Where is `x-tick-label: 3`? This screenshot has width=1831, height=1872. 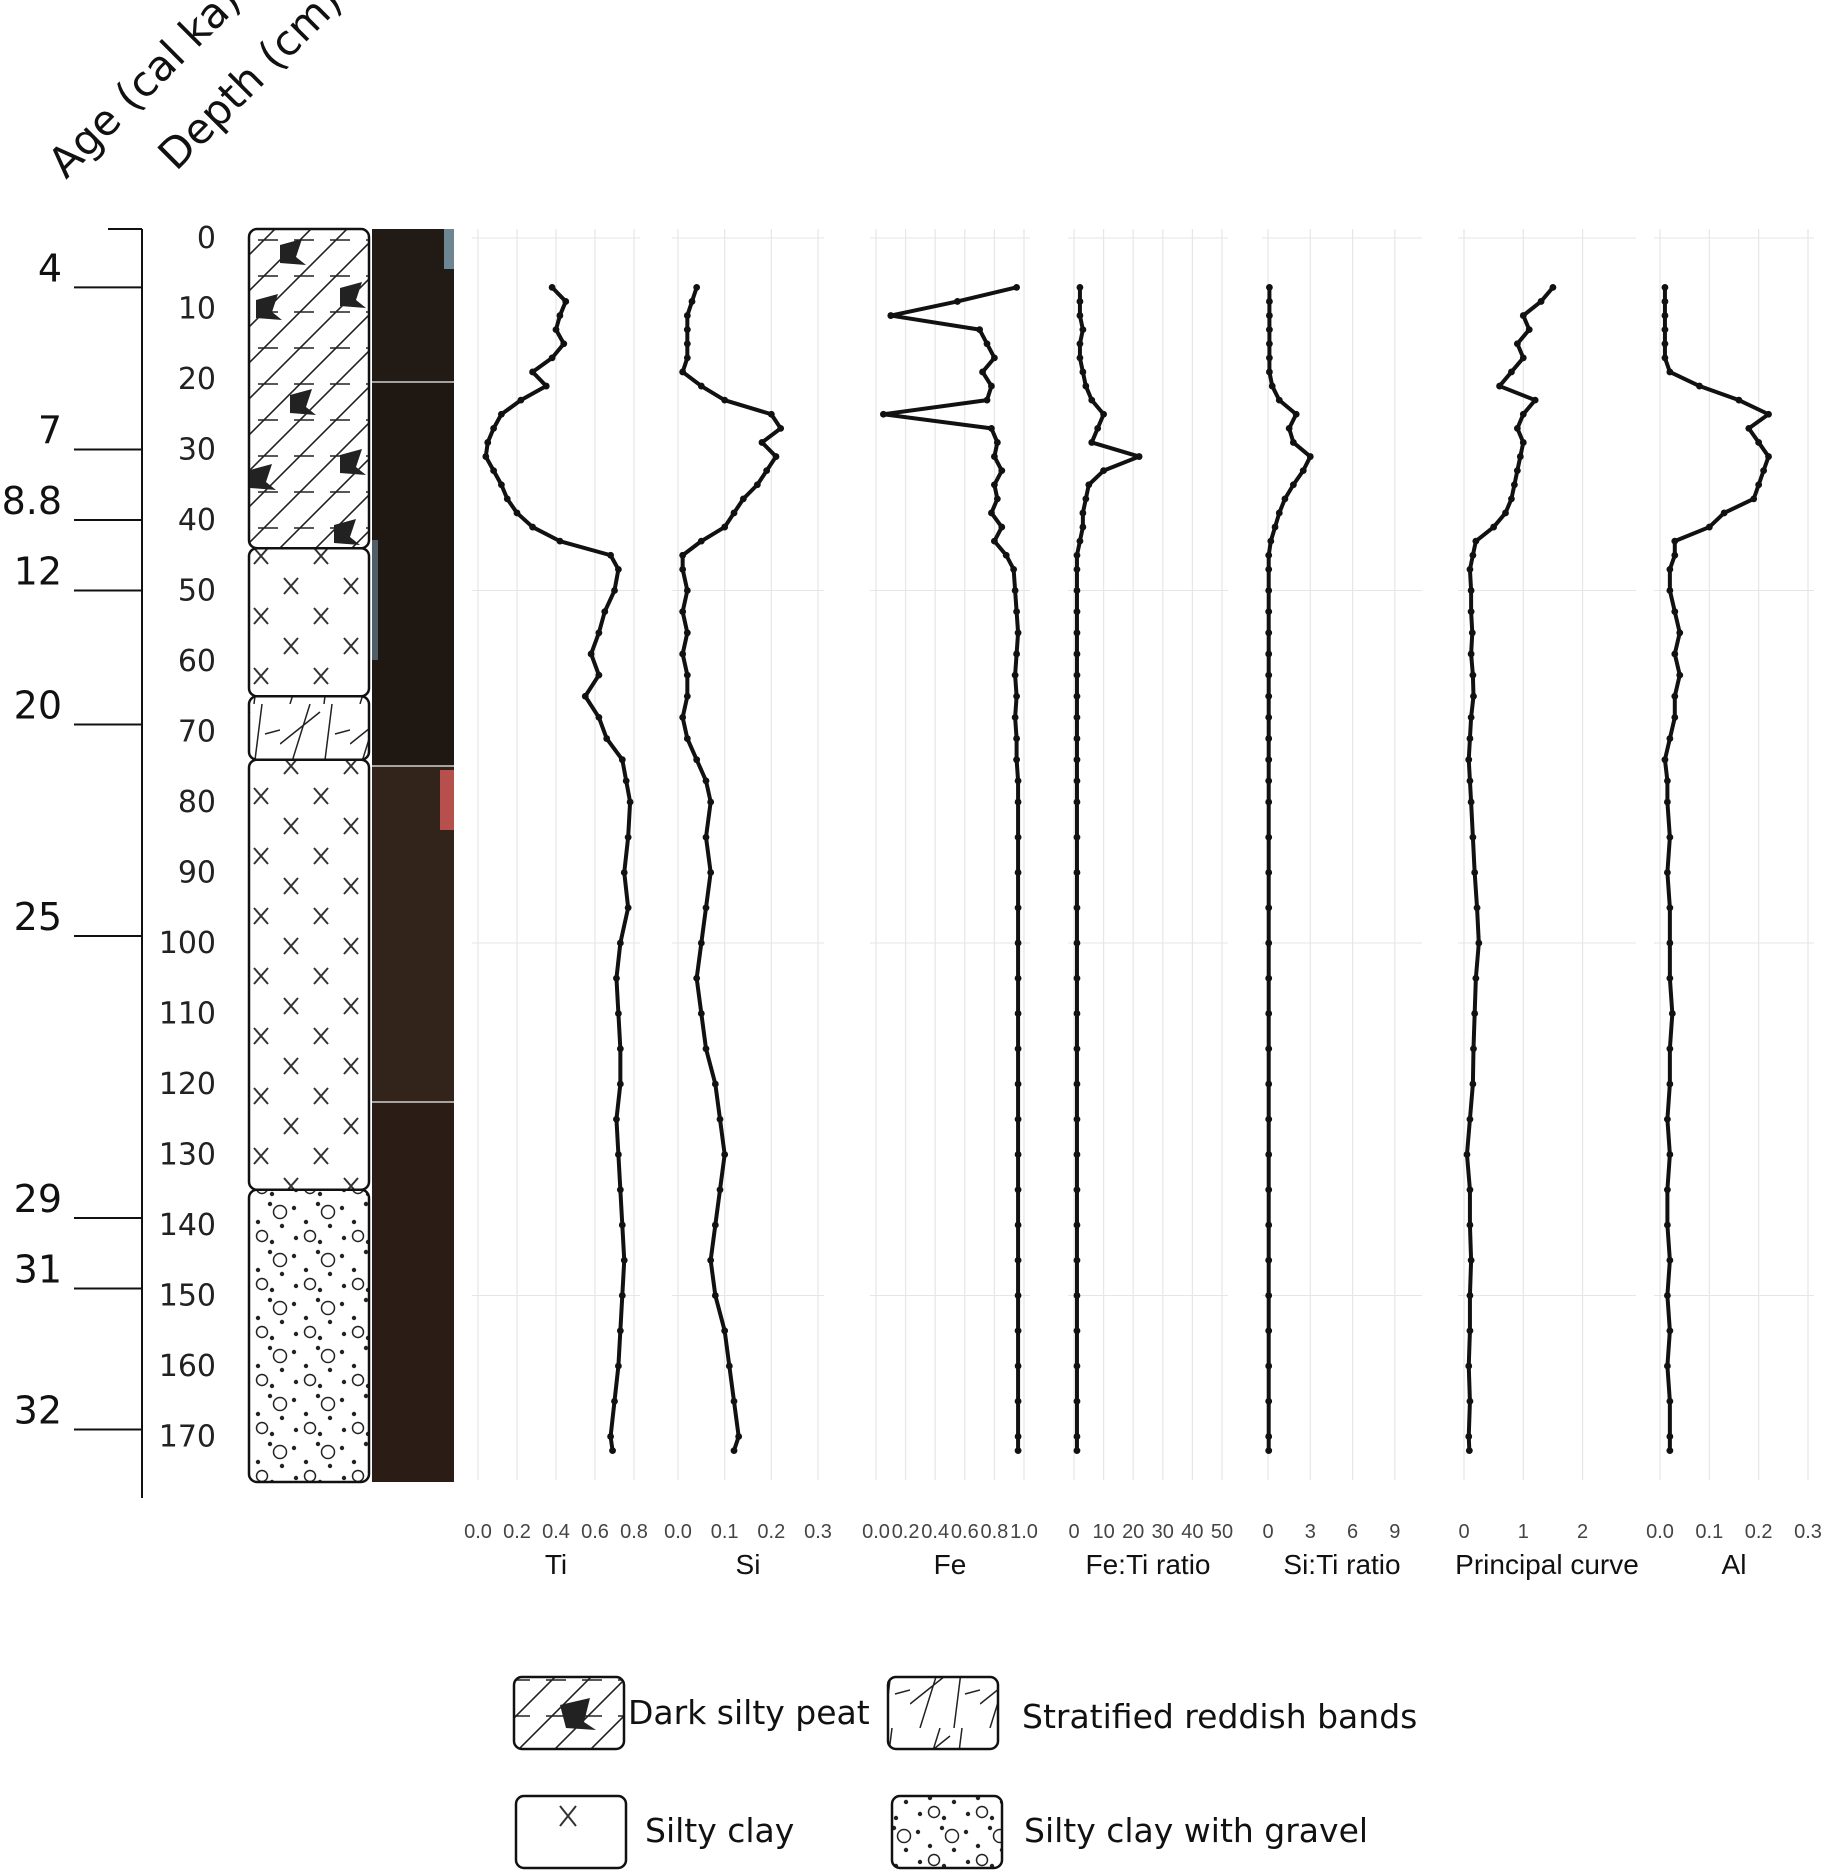
x-tick-label: 3 is located at coordinates (1310, 1532).